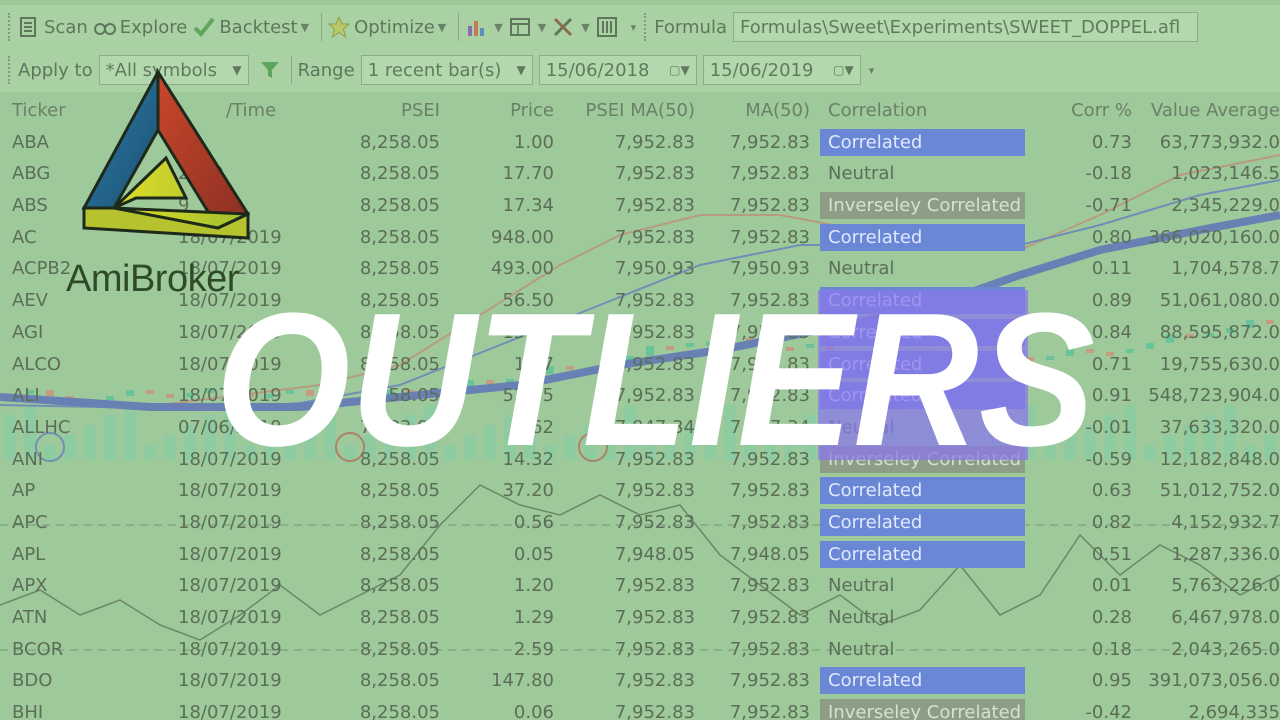 The height and width of the screenshot is (720, 1280). Describe the element at coordinates (1225, 174) in the screenshot. I see `cell-value-average: 1,023,146.5` at that location.